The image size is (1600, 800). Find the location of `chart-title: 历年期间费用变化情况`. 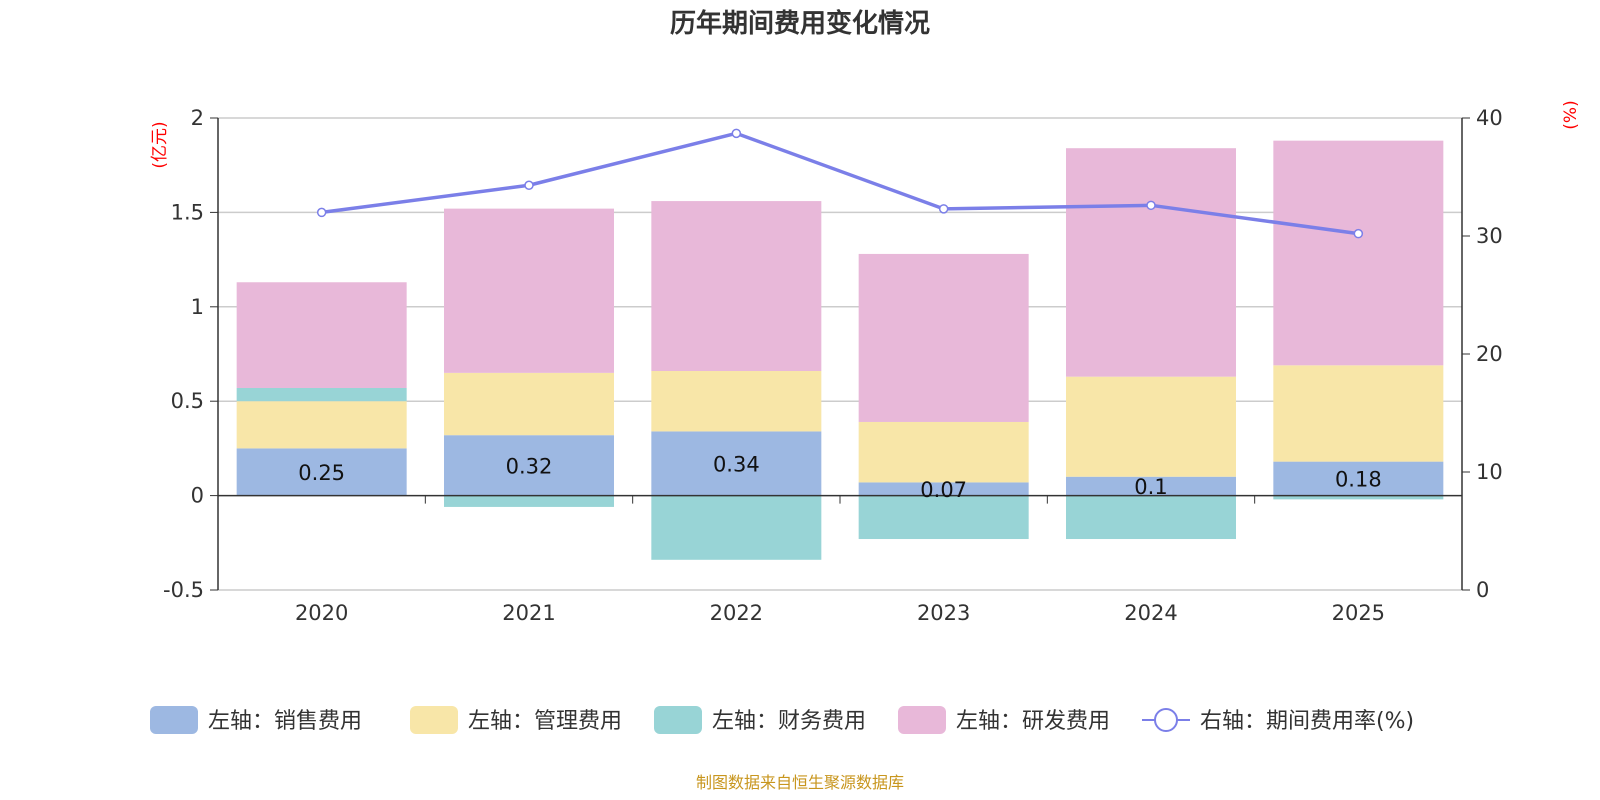

chart-title: 历年期间费用变化情况 is located at coordinates (800, 23).